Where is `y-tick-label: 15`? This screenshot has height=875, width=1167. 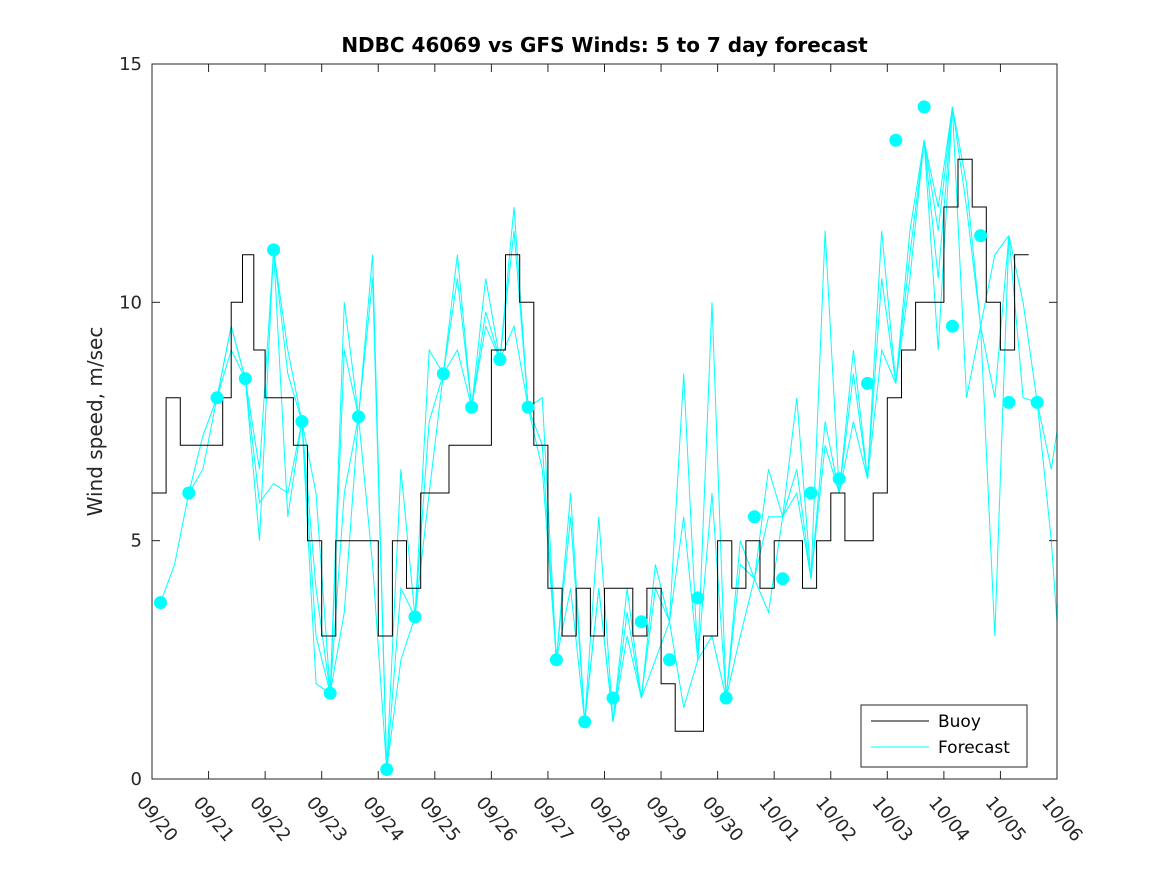
y-tick-label: 15 is located at coordinates (130, 64).